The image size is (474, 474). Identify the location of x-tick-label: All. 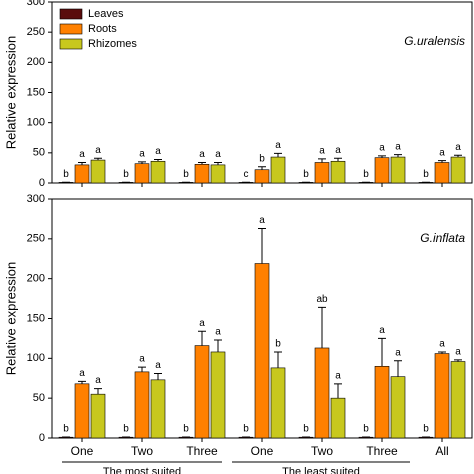
(441, 451).